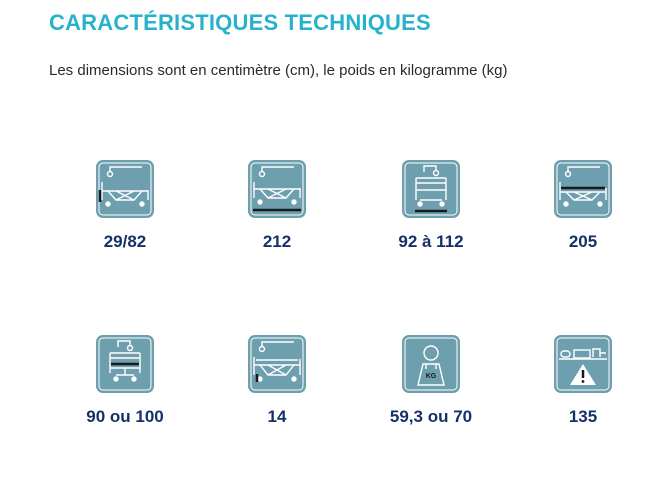 The width and height of the screenshot is (663, 491). Describe the element at coordinates (125, 364) in the screenshot. I see `bed-mattress-width-icon` at that location.